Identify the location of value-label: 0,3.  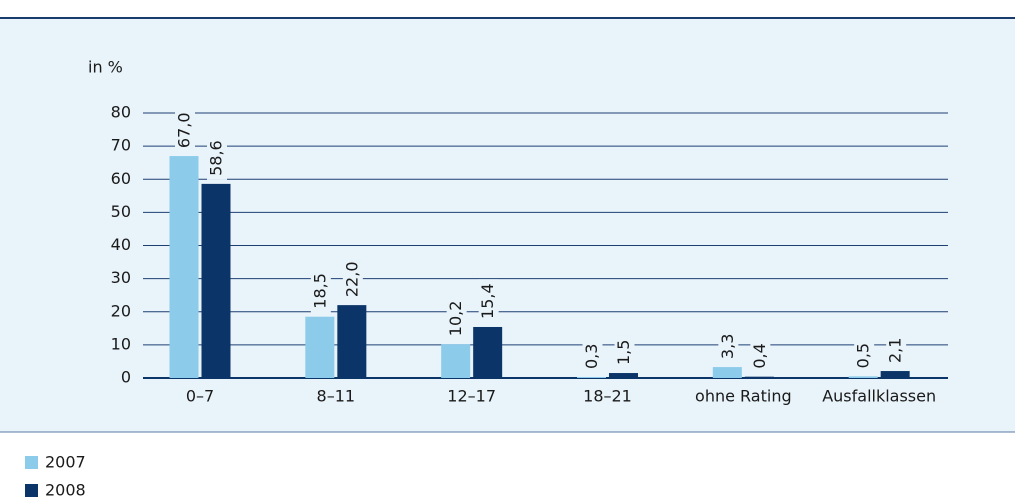
(591, 356).